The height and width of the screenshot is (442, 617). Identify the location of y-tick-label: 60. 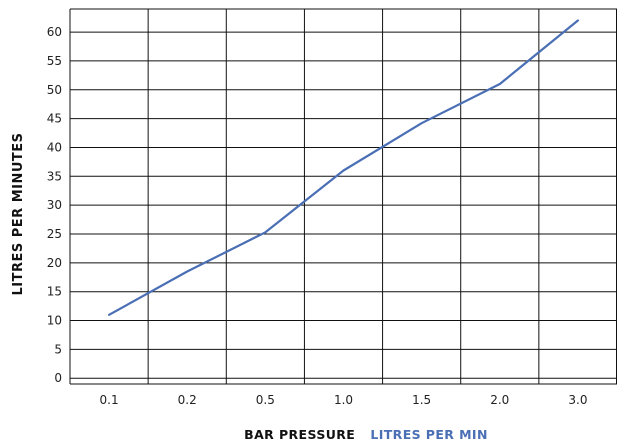
(54, 32).